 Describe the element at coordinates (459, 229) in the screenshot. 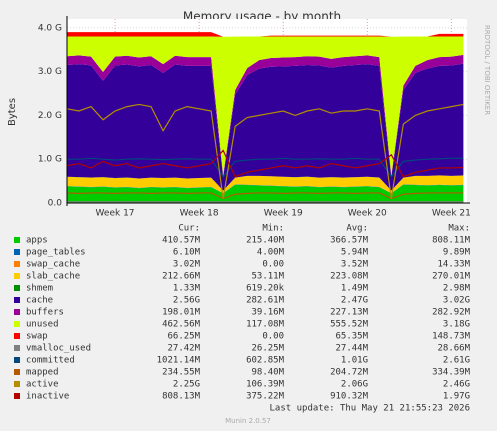

I see `legend-header: Max:` at that location.